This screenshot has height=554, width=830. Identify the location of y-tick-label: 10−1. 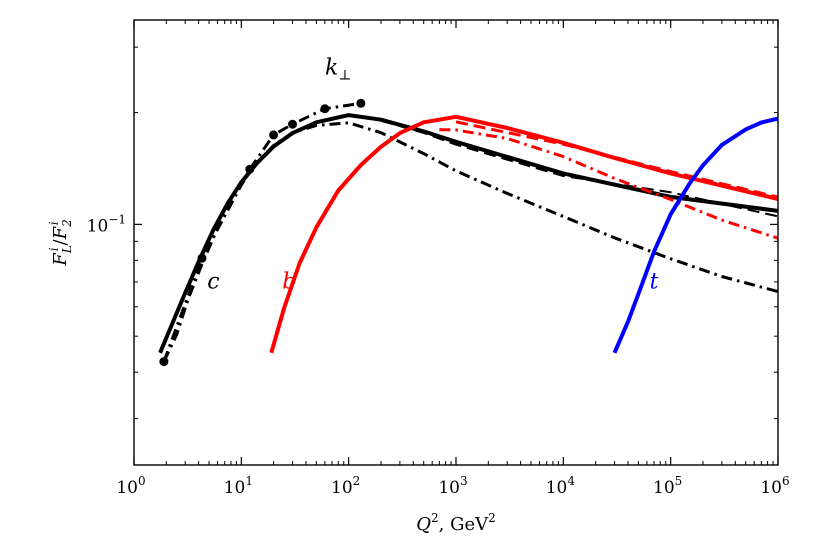
(106, 224).